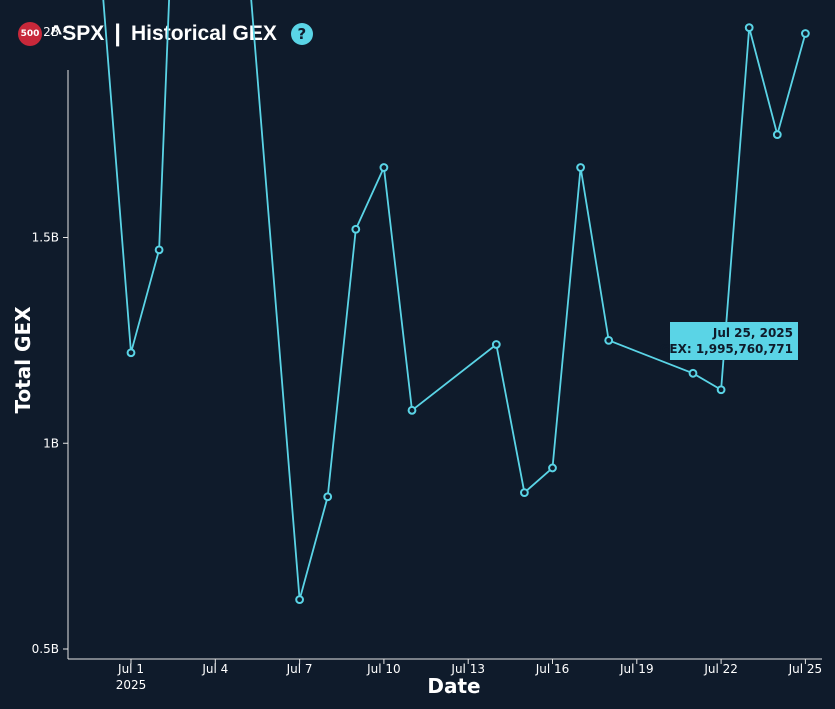 The height and width of the screenshot is (709, 835). What do you see at coordinates (805, 669) in the screenshot?
I see `x-tick-label: Jul 25` at bounding box center [805, 669].